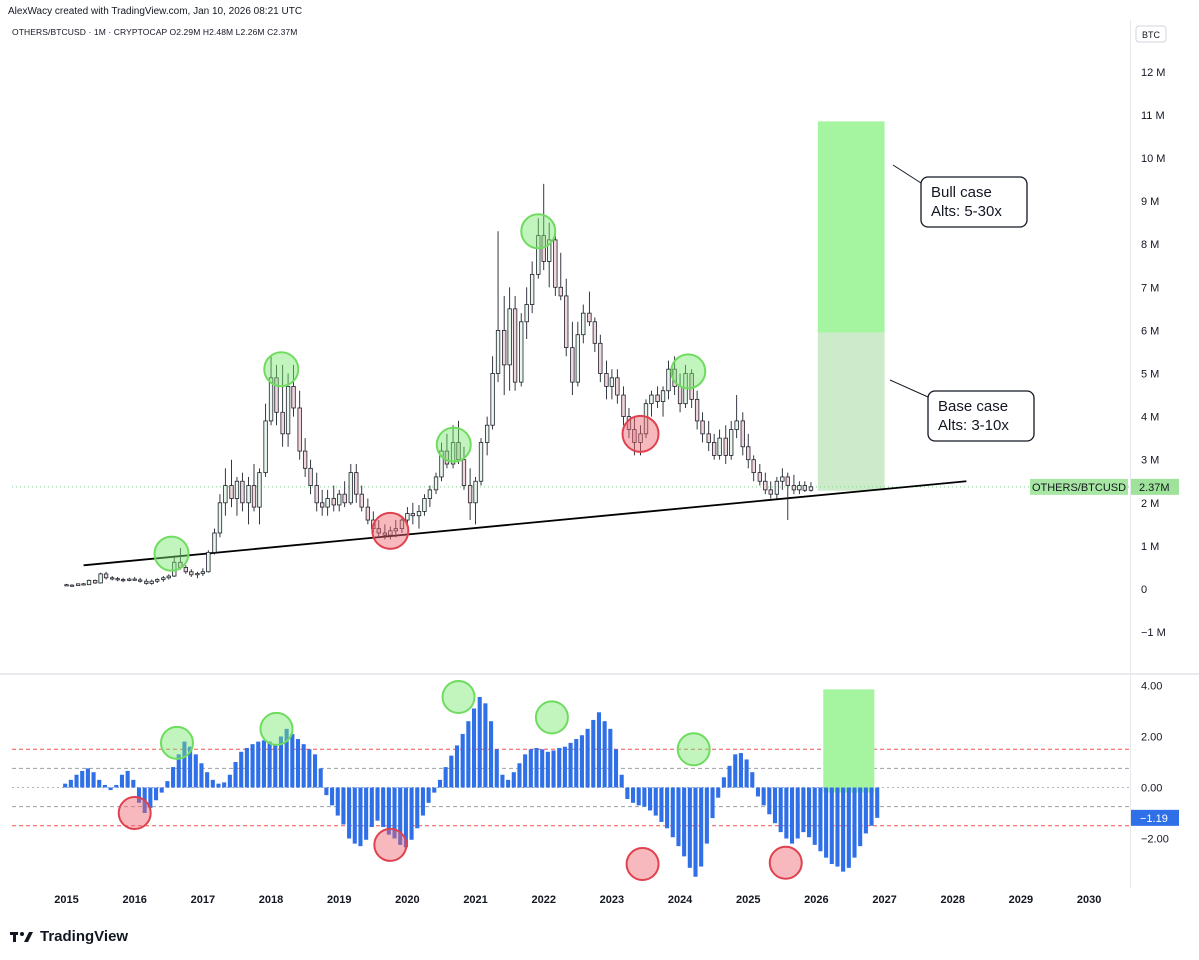 Image resolution: width=1199 pixels, height=960 pixels. I want to click on time-axis-label: 2016, so click(134, 900).